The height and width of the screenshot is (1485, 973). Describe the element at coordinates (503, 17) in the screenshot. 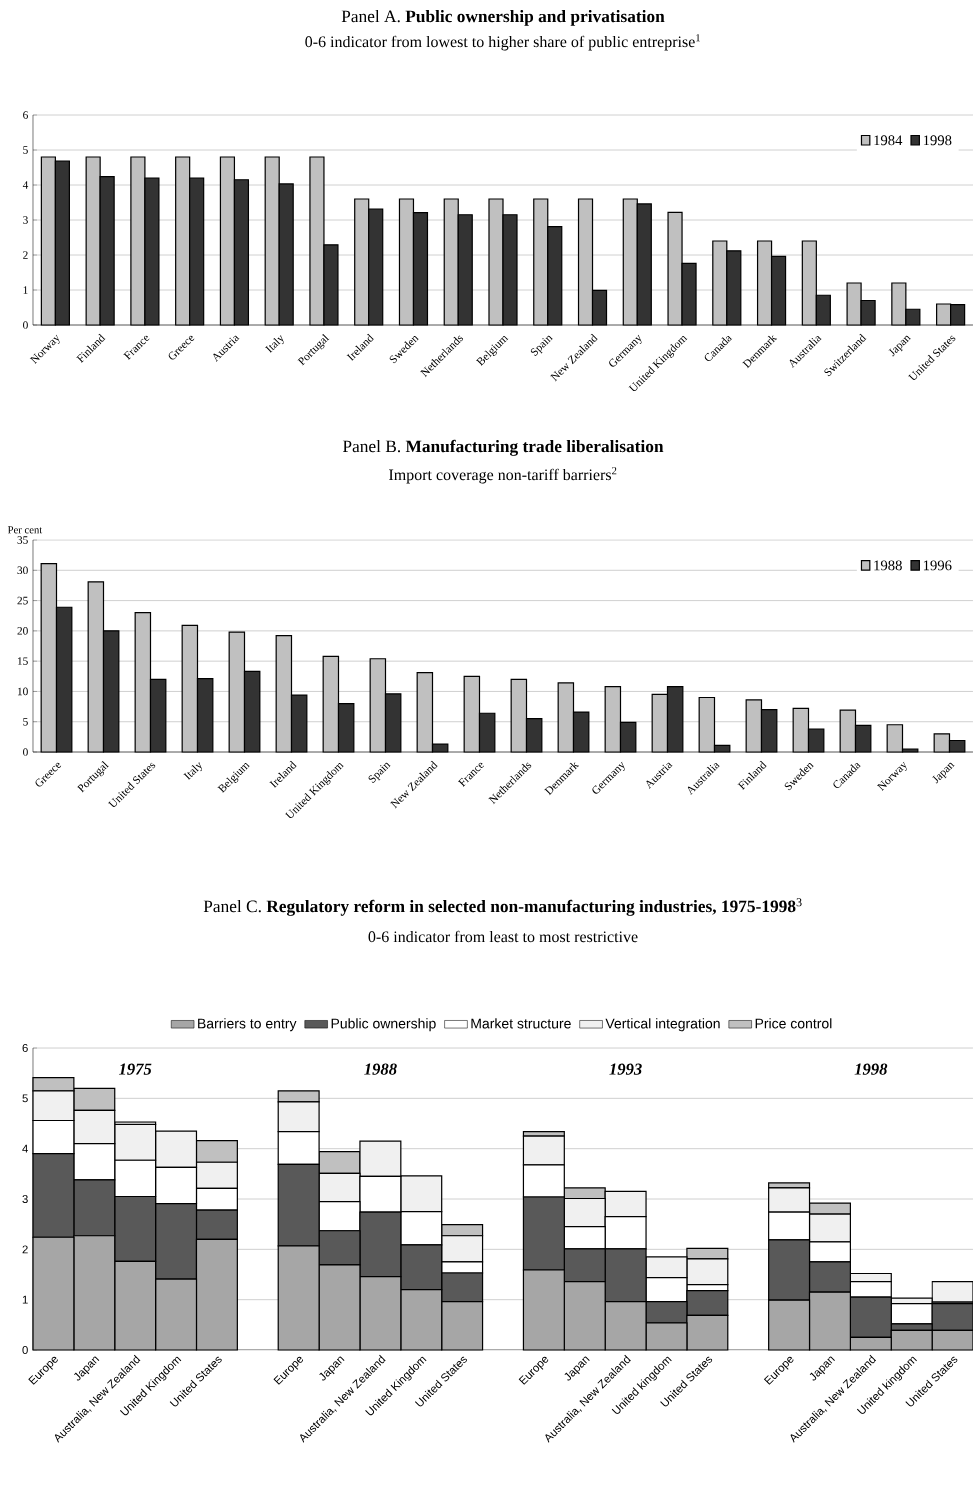

I see `chart-title: Panel A. Public ownership and privatisation` at that location.